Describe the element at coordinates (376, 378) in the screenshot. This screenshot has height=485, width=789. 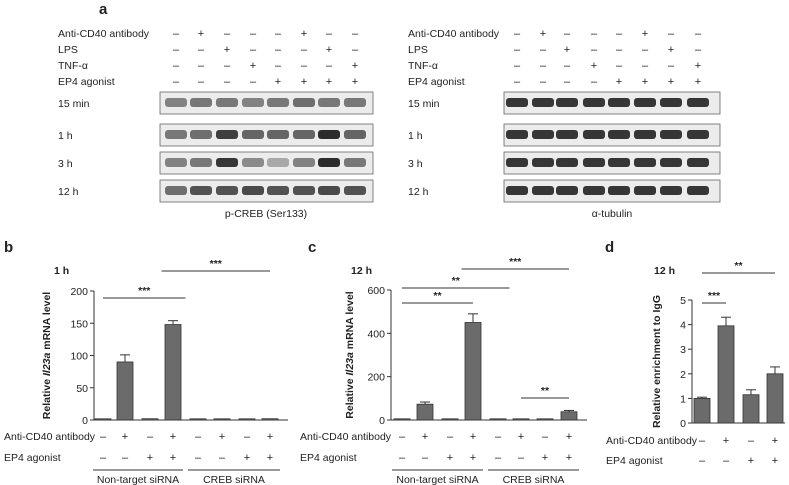
I see `y-tick-label: 200` at that location.